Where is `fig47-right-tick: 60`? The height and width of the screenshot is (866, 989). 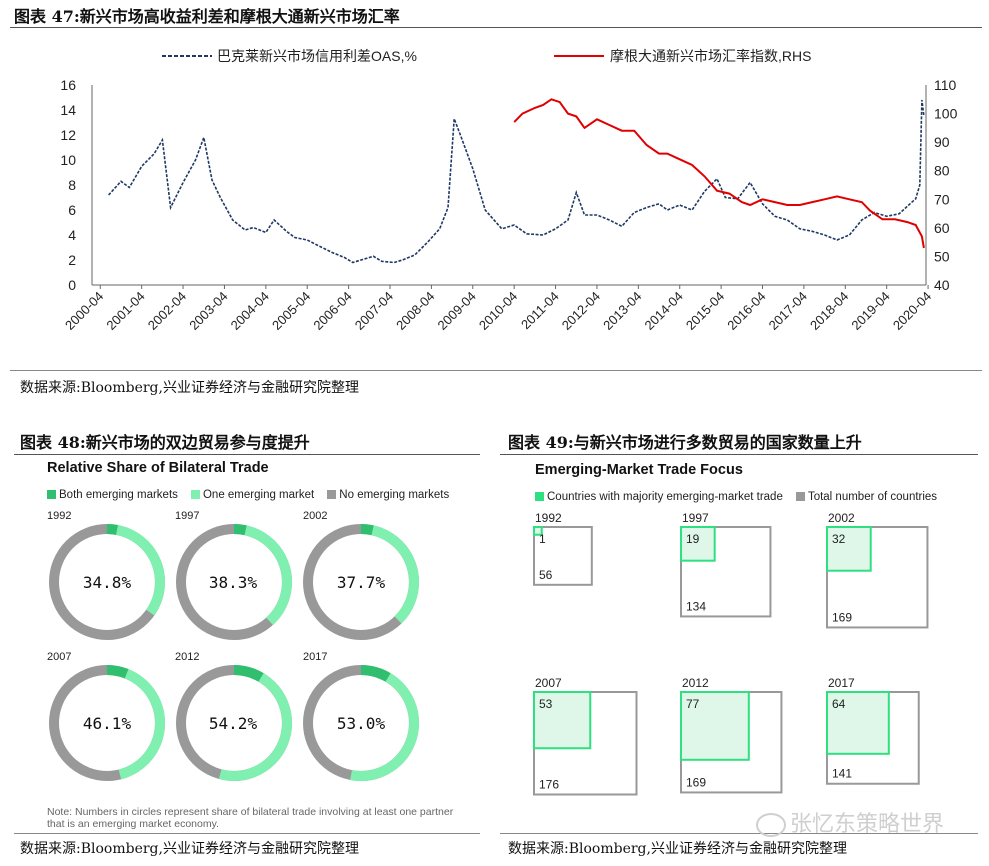 fig47-right-tick: 60 is located at coordinates (942, 228).